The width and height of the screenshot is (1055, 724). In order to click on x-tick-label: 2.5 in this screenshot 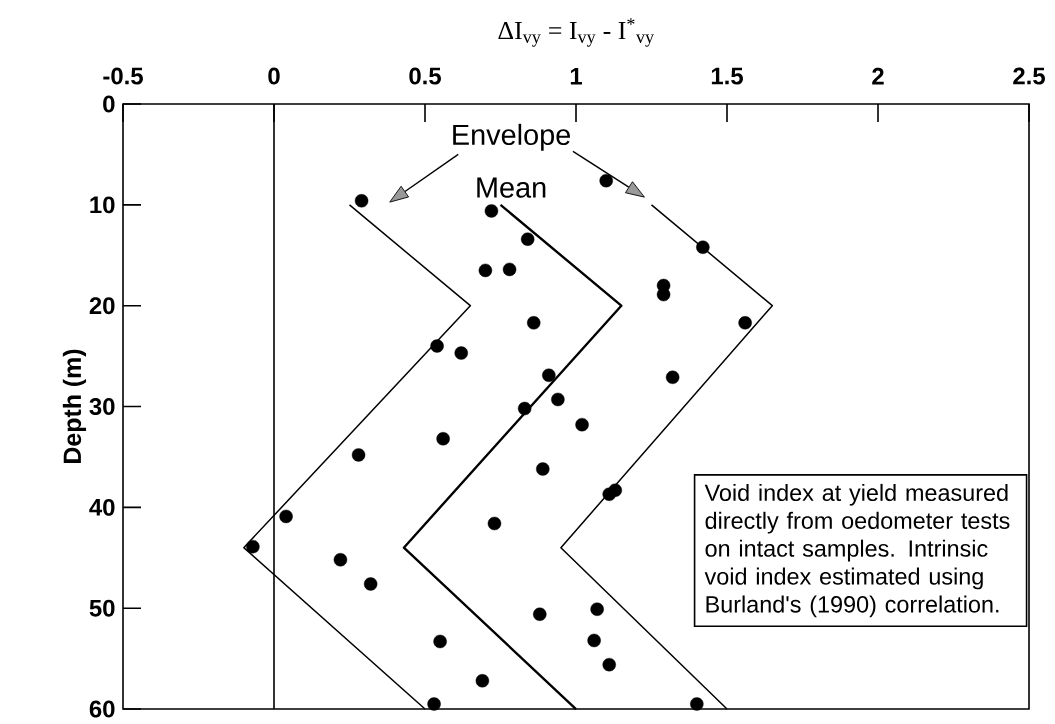, I will do `click(1029, 76)`.